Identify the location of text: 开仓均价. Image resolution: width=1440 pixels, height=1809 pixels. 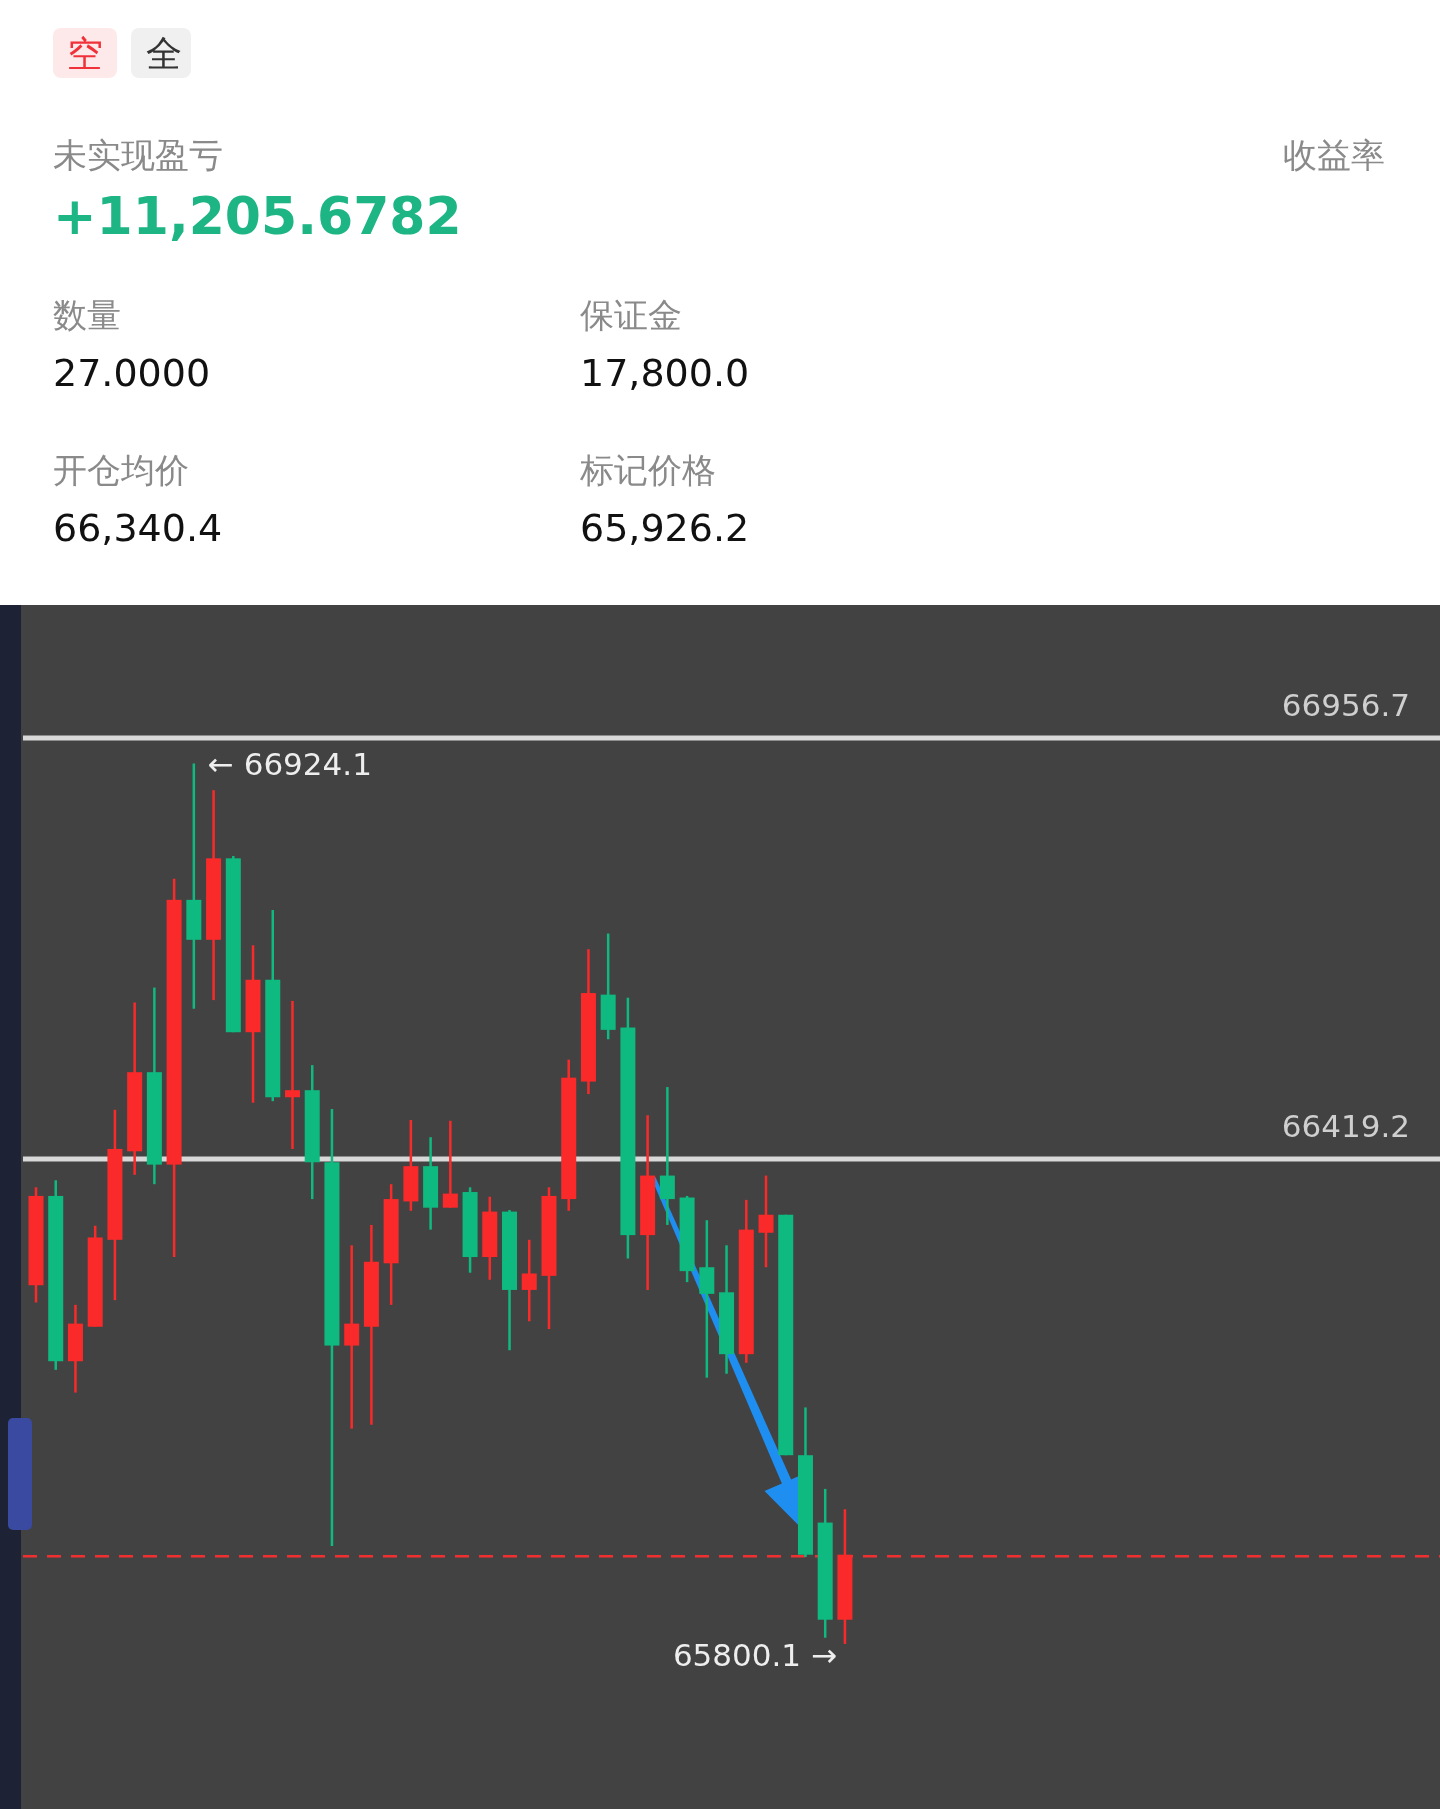
(121, 470).